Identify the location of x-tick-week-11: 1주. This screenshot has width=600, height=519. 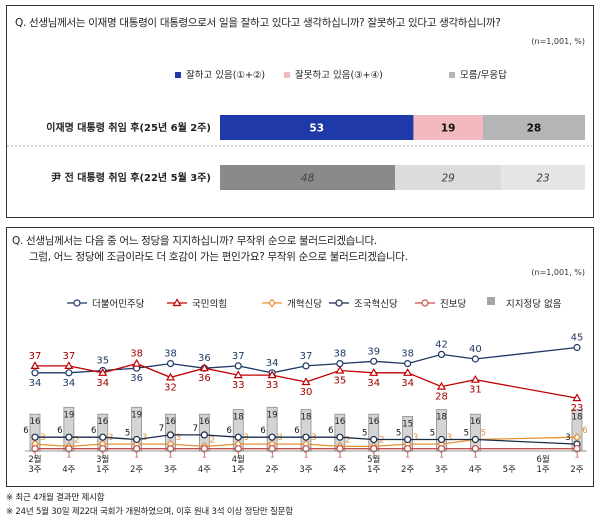
(373, 470).